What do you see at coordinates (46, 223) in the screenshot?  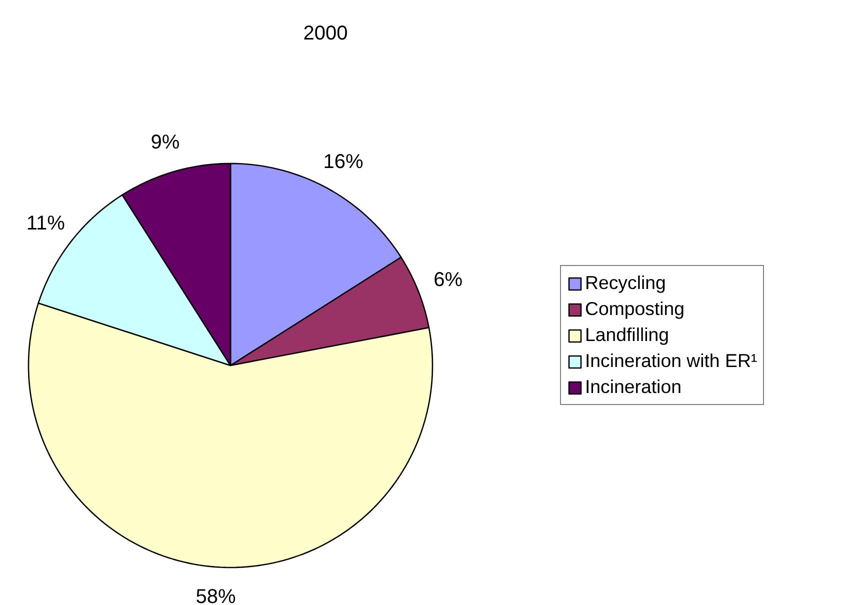 I see `data-label: 11%` at bounding box center [46, 223].